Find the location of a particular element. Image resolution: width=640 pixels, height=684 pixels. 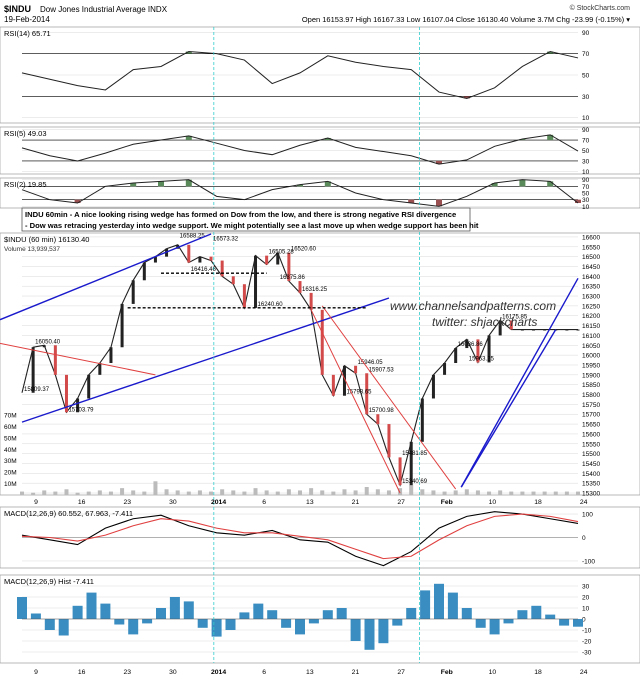

y-tick-label: 90 is located at coordinates (586, 180).